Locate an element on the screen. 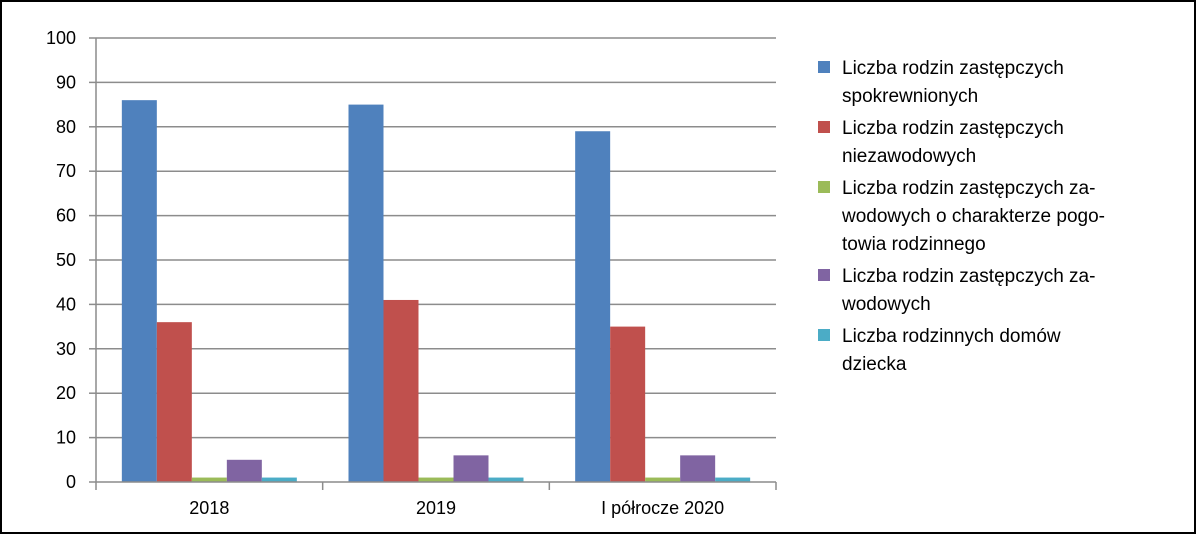  x-tick-label: I półrocze 2020 is located at coordinates (662, 508).